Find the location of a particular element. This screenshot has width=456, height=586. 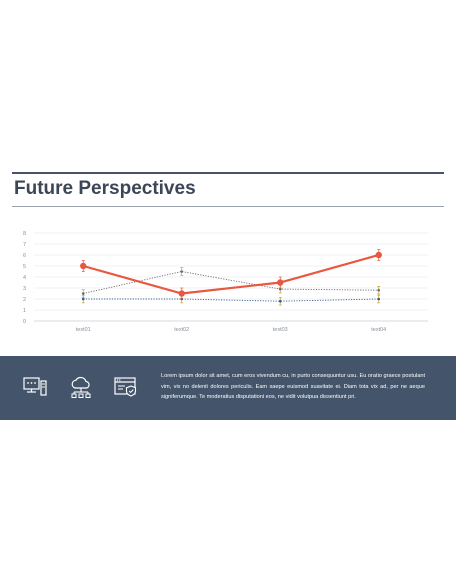

page-title: Future Perspectives is located at coordinates (105, 188).